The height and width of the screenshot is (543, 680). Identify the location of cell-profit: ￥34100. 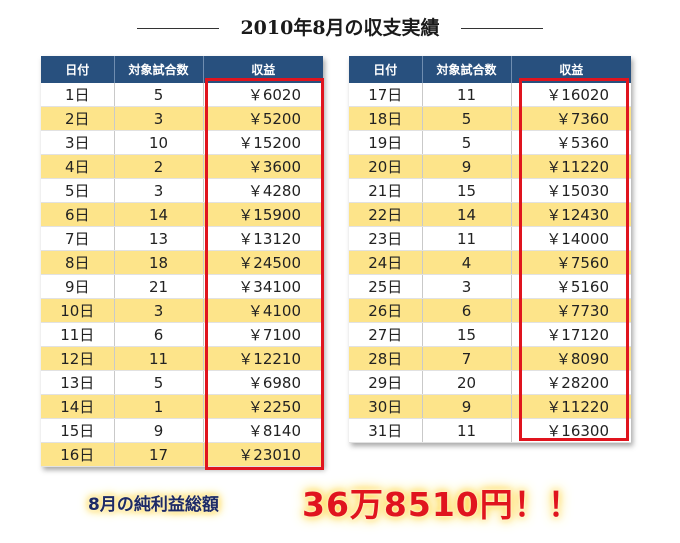
(262, 286).